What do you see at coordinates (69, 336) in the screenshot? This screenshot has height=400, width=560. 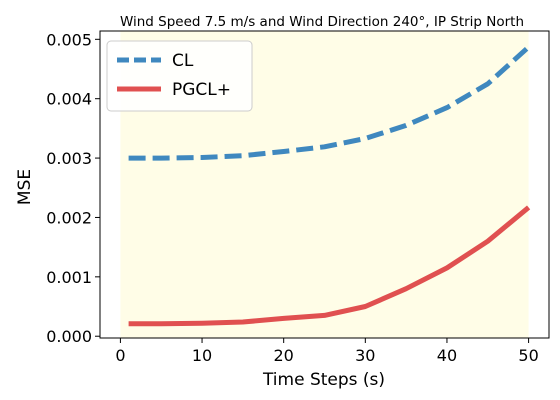 I see `y-tick-label: 0.000` at bounding box center [69, 336].